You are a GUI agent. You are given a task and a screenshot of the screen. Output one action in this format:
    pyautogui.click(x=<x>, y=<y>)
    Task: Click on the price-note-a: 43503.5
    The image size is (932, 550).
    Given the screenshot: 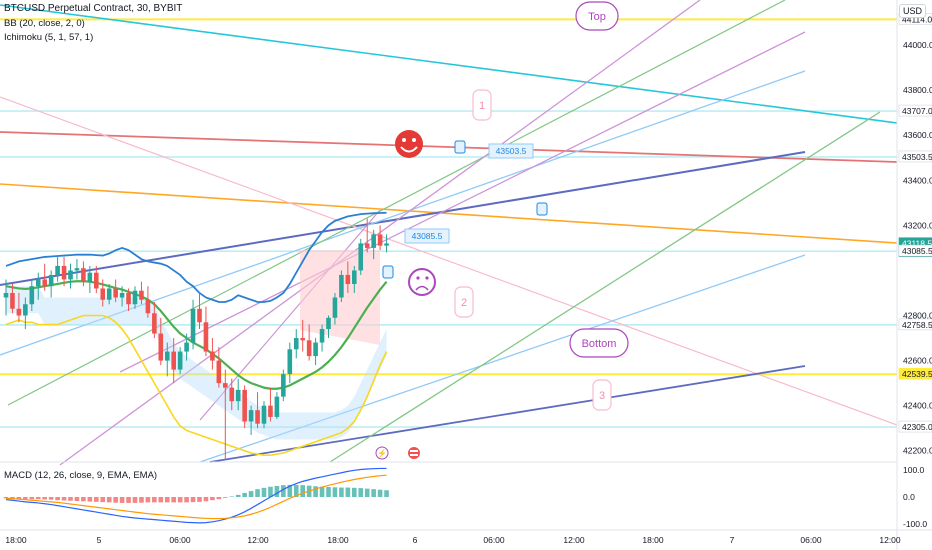 What is the action you would take?
    pyautogui.click(x=511, y=151)
    